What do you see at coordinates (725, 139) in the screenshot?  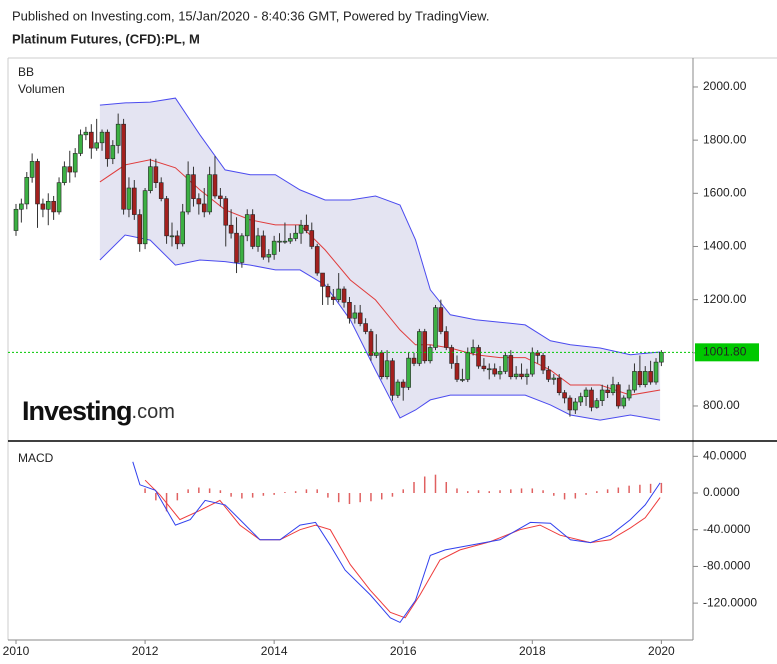 I see `y-tick-label: 1800.00` at bounding box center [725, 139].